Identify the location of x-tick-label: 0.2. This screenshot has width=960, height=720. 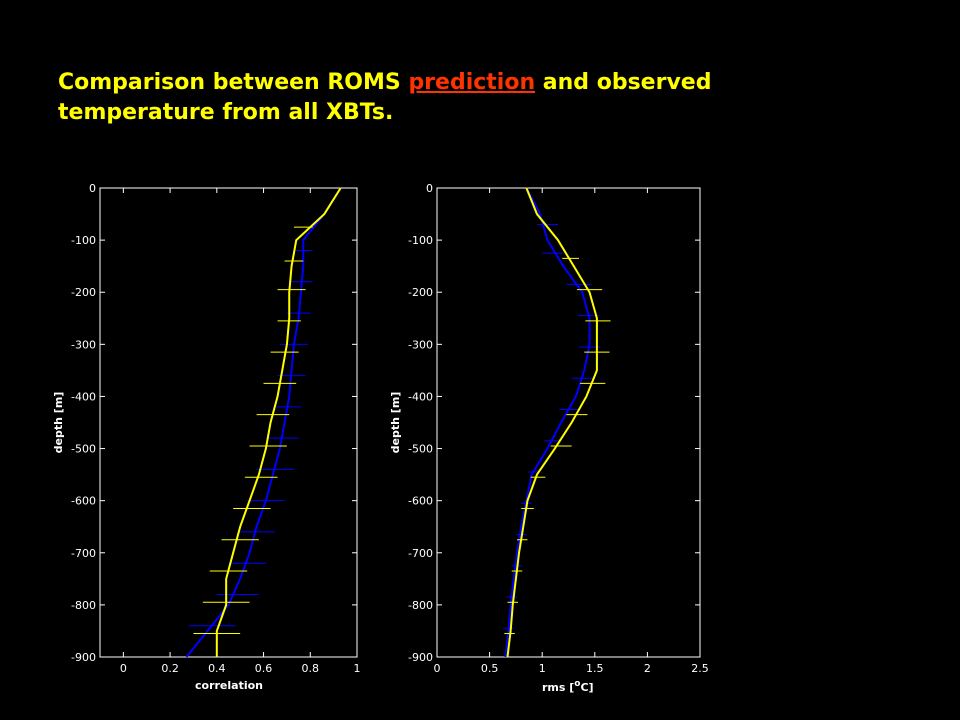
(170, 668).